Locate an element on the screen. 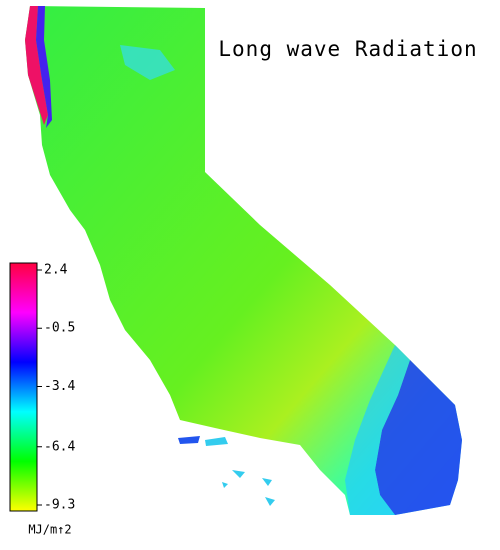  colorbar-unit: MJ/m↑2 is located at coordinates (49, 530).